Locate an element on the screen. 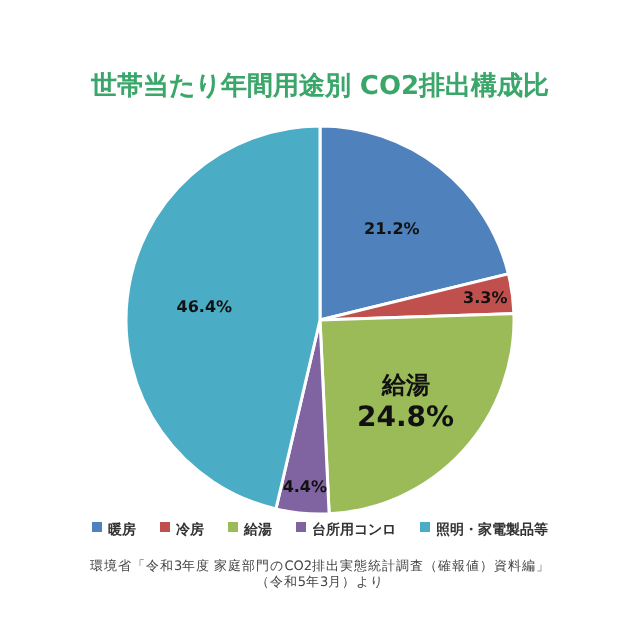 This screenshot has width=640, height=640. data-label: 4.4% is located at coordinates (305, 486).